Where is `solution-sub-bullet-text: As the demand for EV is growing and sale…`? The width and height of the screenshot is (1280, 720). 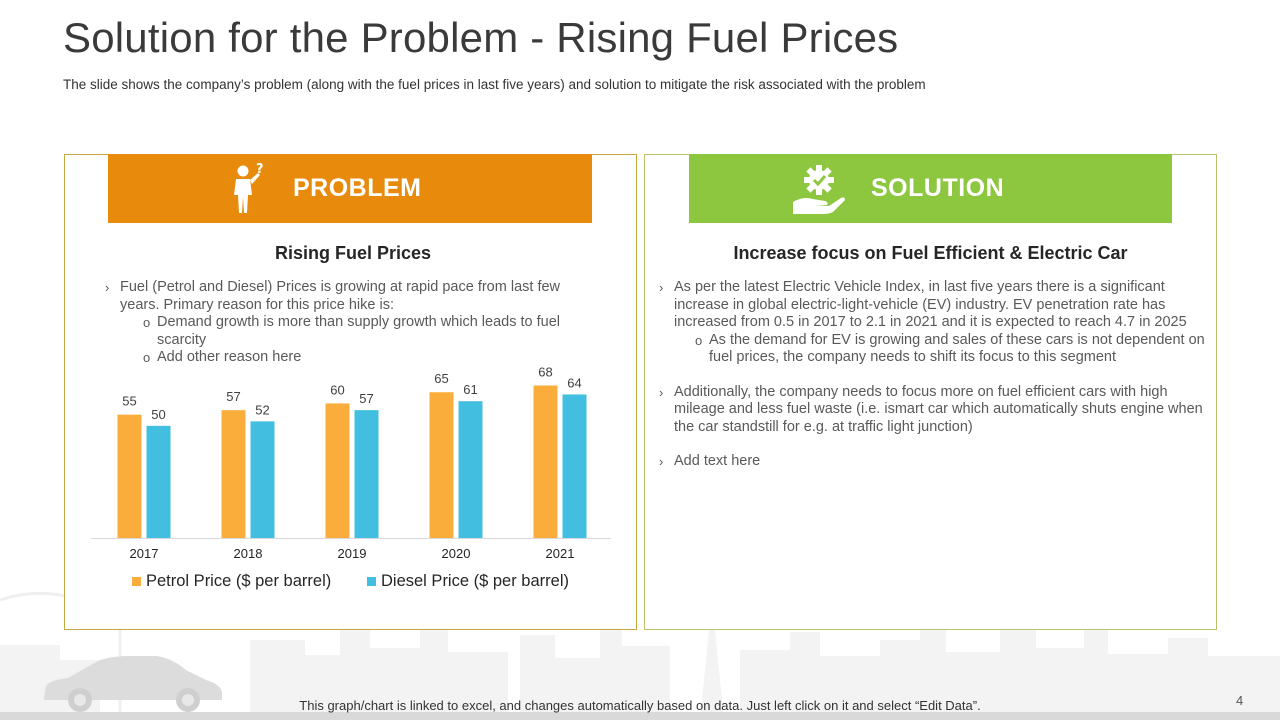 solution-sub-bullet-text: As the demand for EV is growing and sale… is located at coordinates (957, 348).